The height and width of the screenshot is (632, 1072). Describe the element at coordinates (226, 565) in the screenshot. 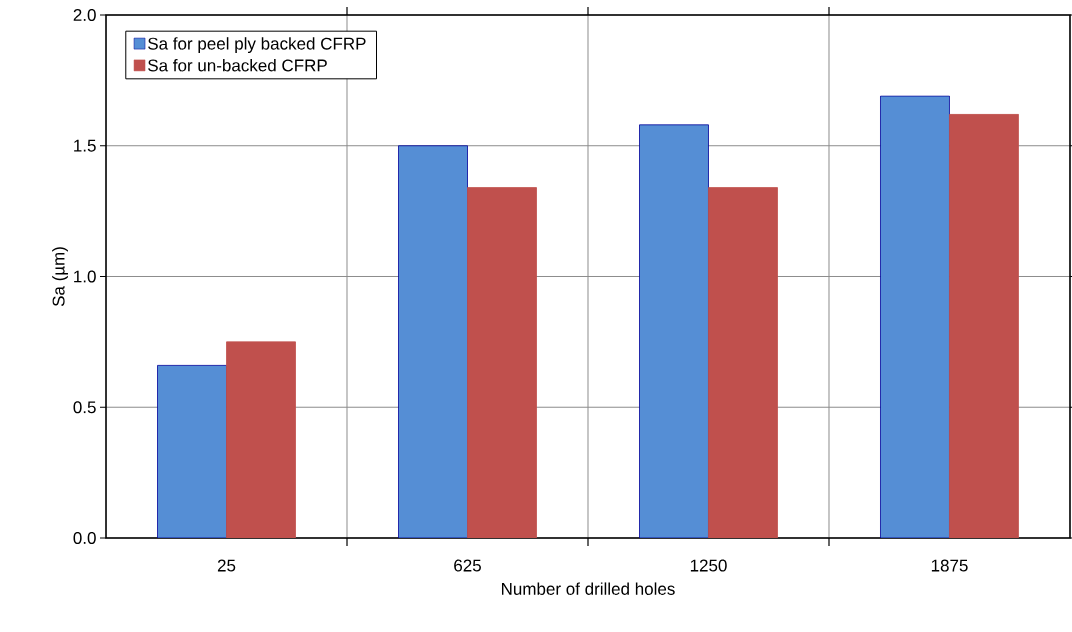

I see `x-tick-label: 25` at that location.